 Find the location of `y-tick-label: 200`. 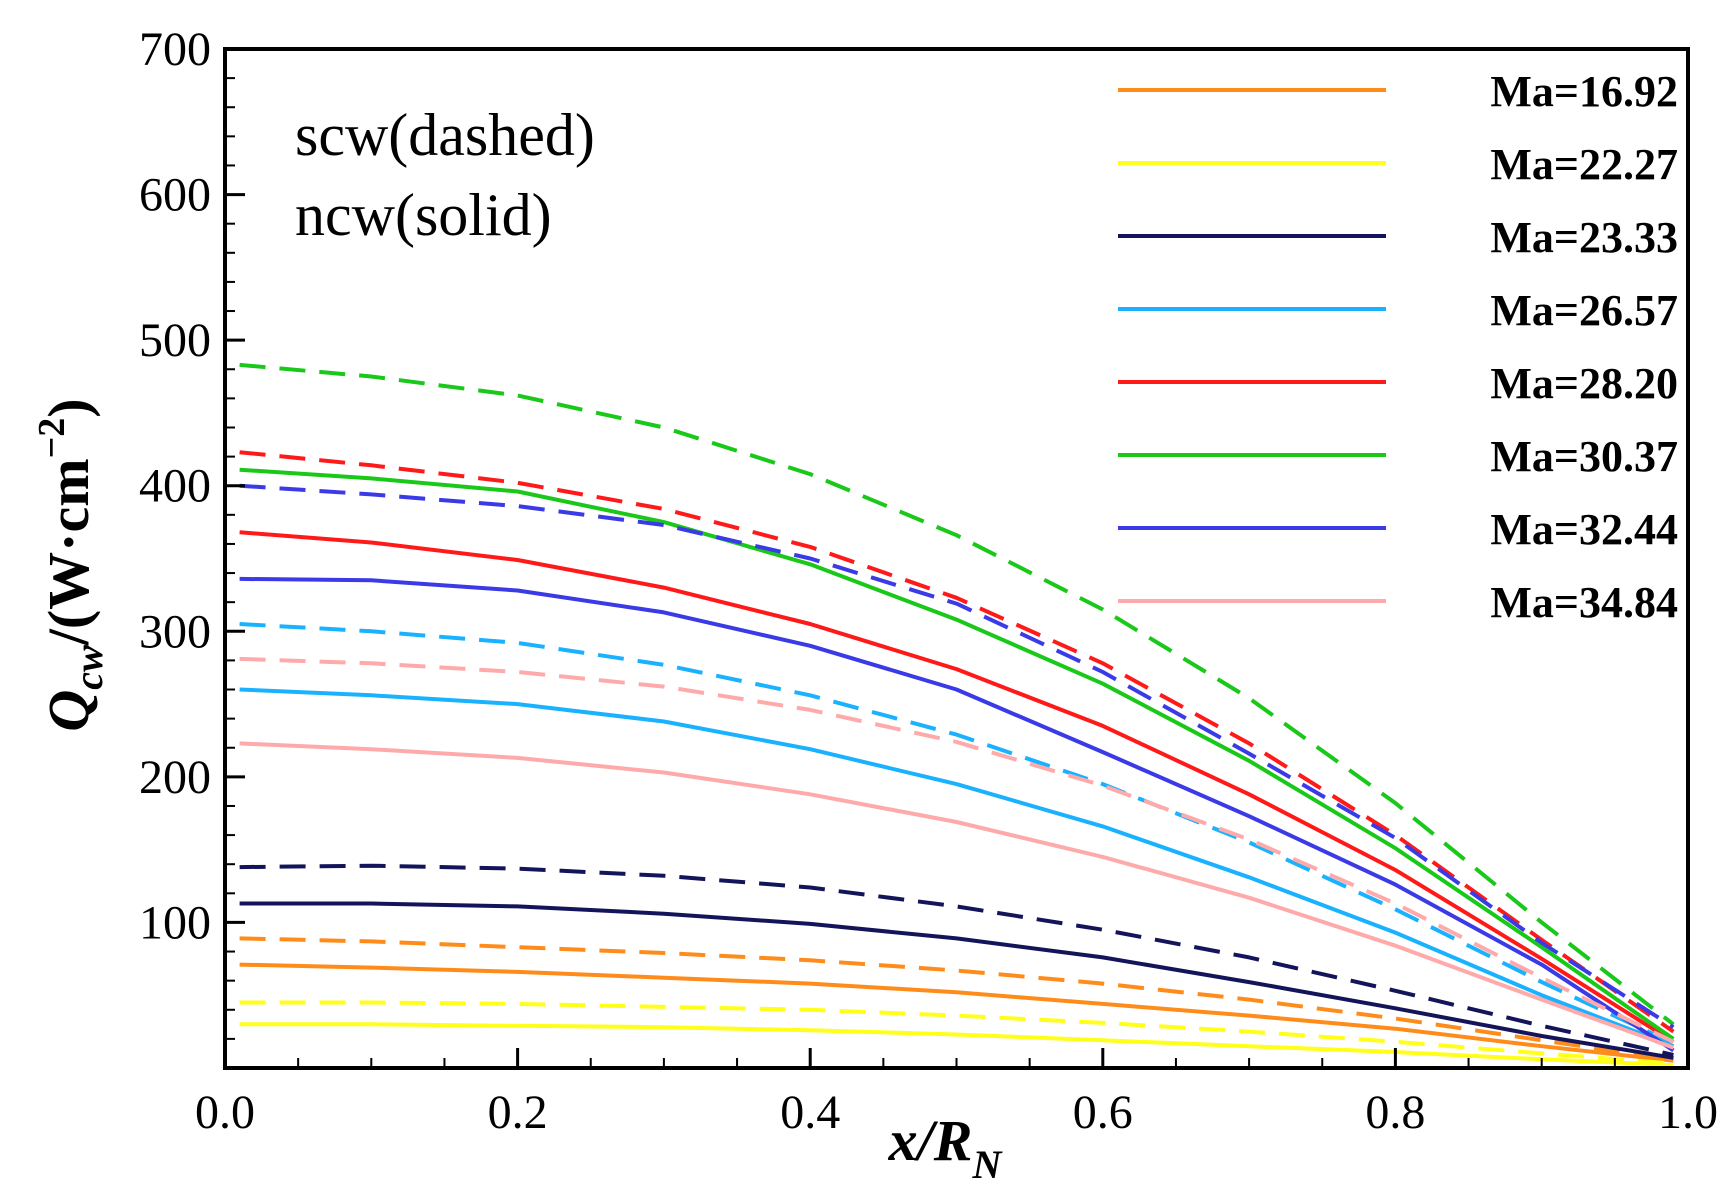

y-tick-label: 200 is located at coordinates (175, 777).